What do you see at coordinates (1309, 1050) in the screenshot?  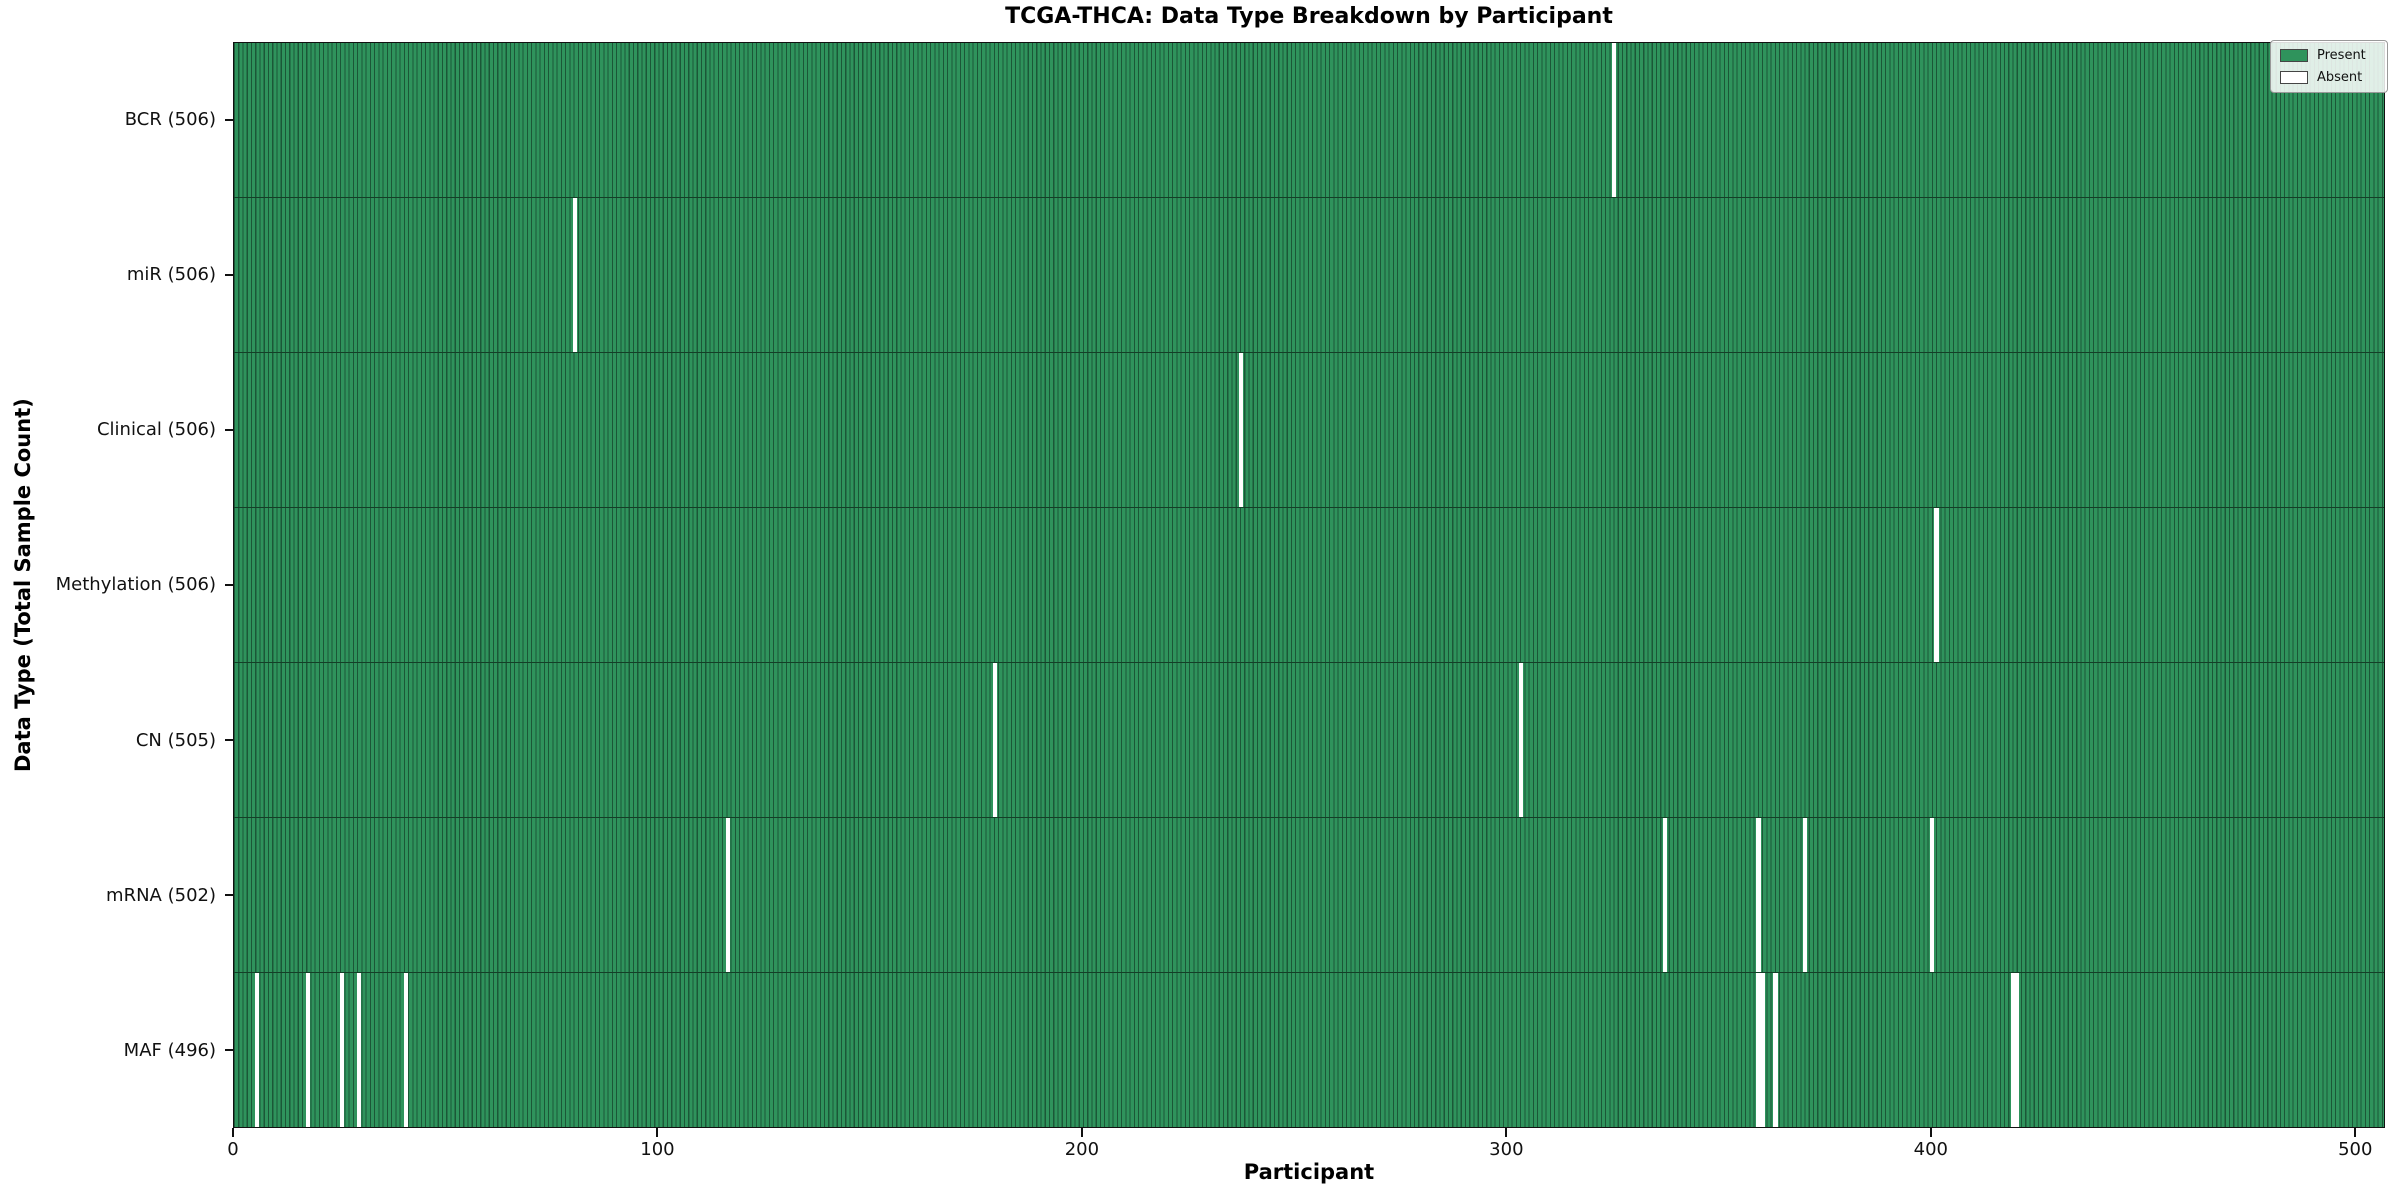 I see `heatmap-row-maf` at bounding box center [1309, 1050].